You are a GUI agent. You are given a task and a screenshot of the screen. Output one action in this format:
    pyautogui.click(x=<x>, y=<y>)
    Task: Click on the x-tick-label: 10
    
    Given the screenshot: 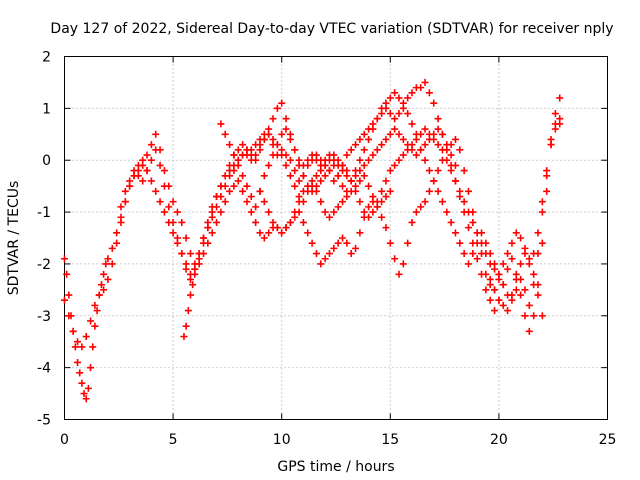 What is the action you would take?
    pyautogui.click(x=282, y=440)
    